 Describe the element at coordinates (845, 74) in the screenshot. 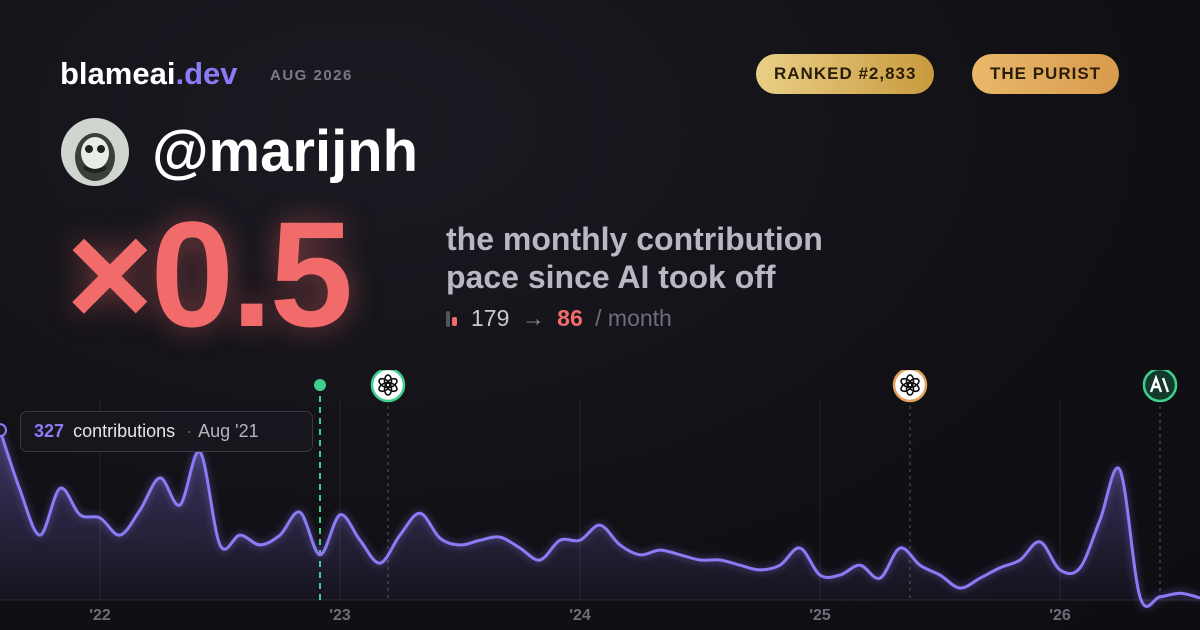

I see `rank-badge: RANKED #2,833` at that location.